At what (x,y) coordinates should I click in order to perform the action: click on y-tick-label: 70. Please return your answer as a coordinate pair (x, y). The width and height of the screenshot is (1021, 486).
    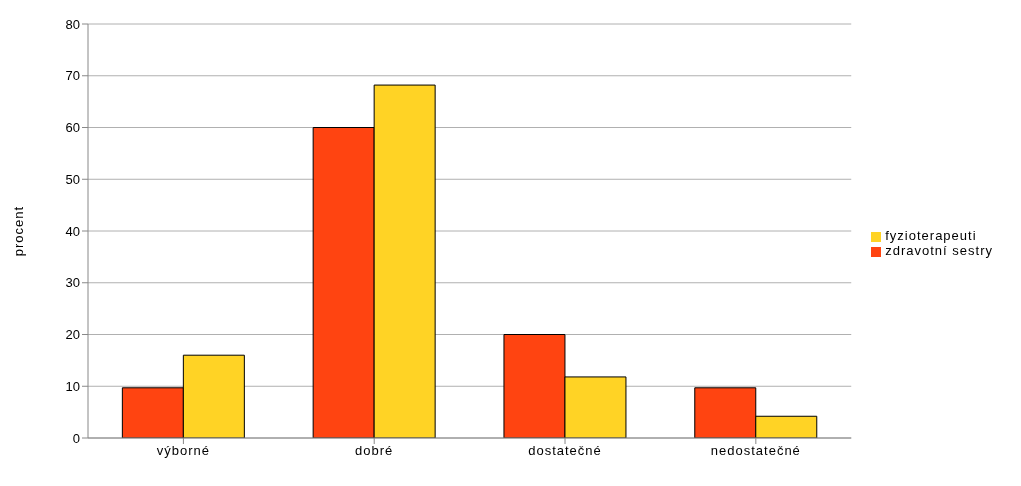
    Looking at the image, I should click on (72, 76).